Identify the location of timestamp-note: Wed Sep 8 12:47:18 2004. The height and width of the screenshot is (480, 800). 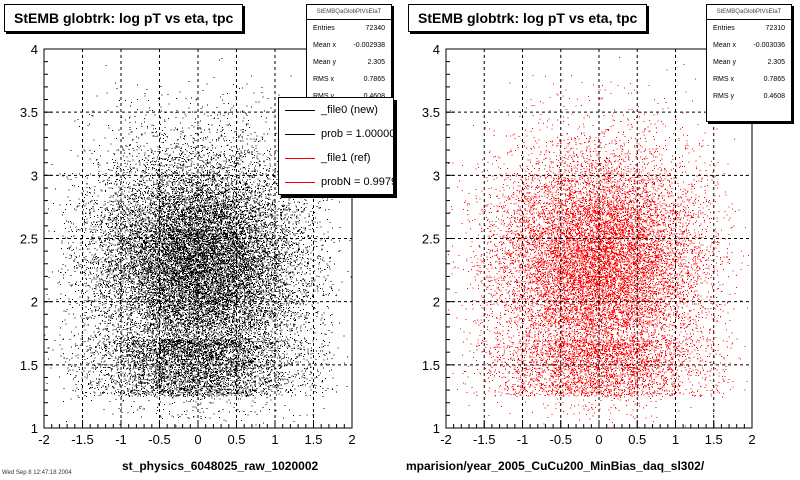
(37, 473).